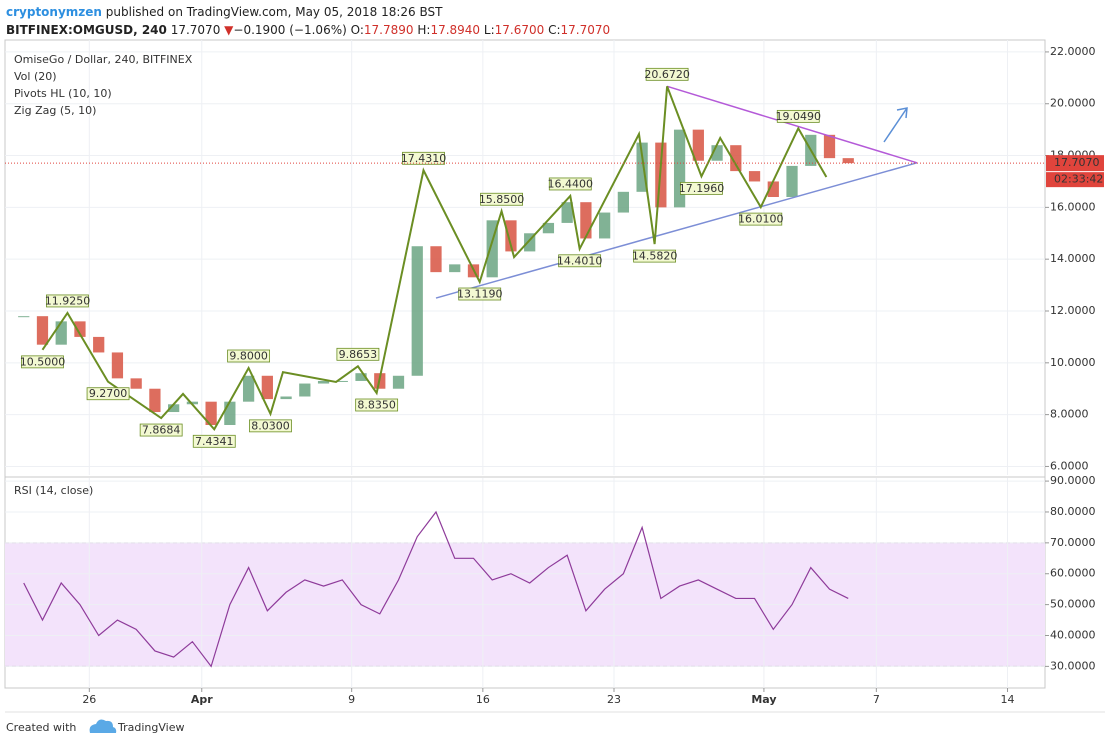 This screenshot has height=745, width=1105. Describe the element at coordinates (196, 30) in the screenshot. I see `last-price: 17.7070` at that location.